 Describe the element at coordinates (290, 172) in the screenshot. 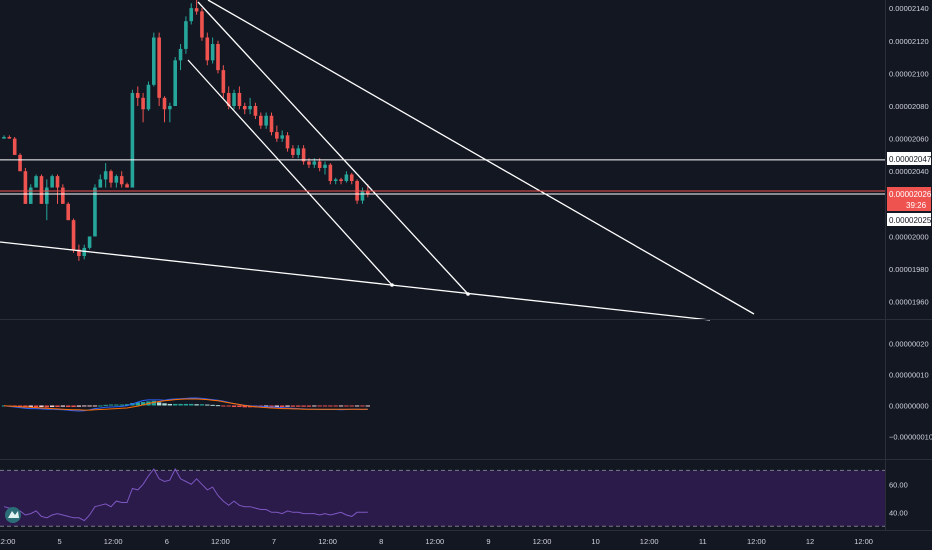

I see `fan-trendline-lower` at that location.